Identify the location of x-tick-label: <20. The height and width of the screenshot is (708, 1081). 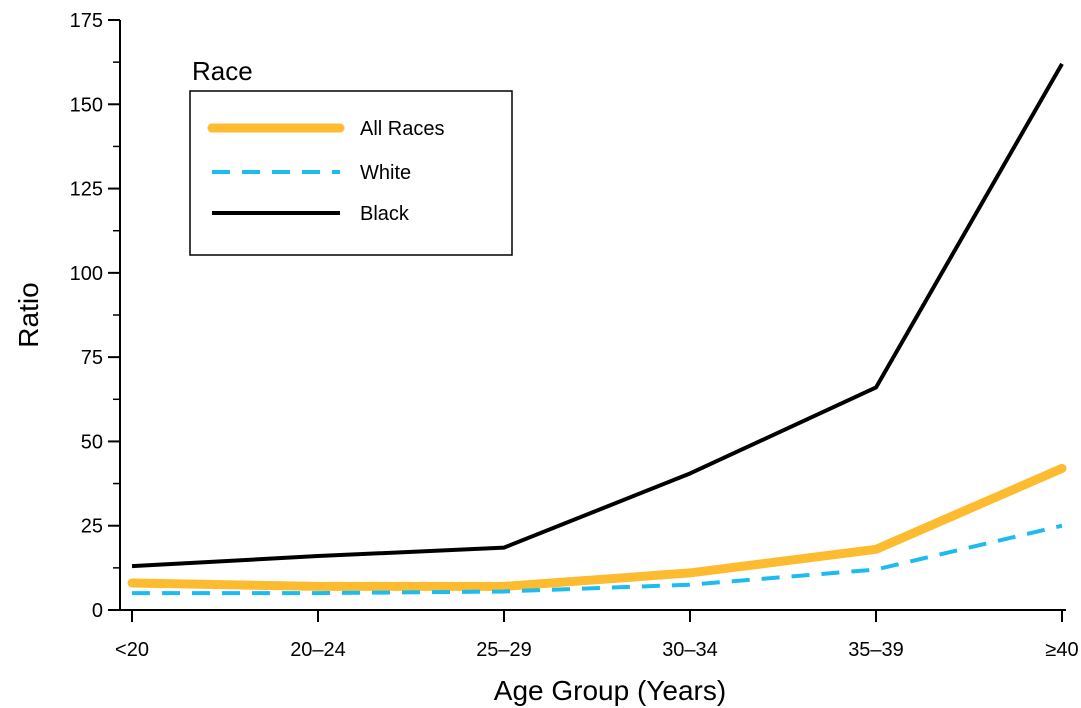
(132, 650).